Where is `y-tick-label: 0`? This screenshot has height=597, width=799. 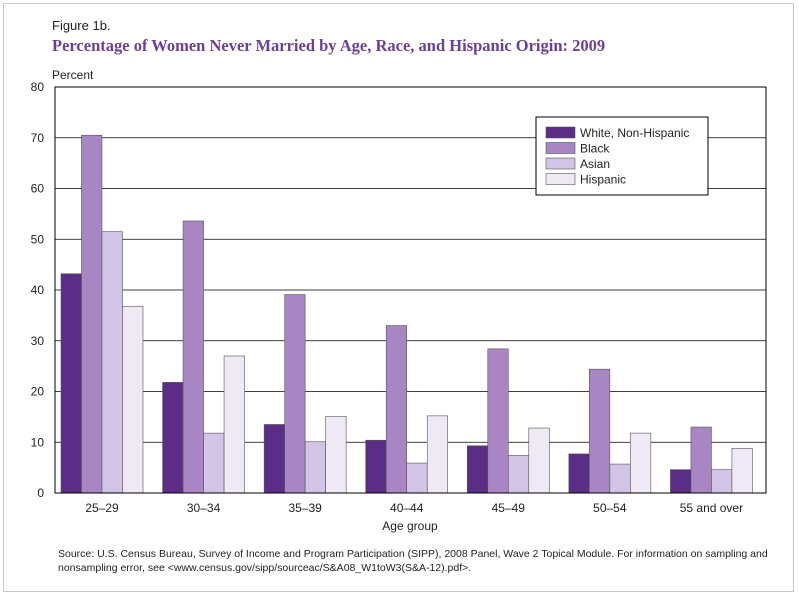
y-tick-label: 0 is located at coordinates (40, 493).